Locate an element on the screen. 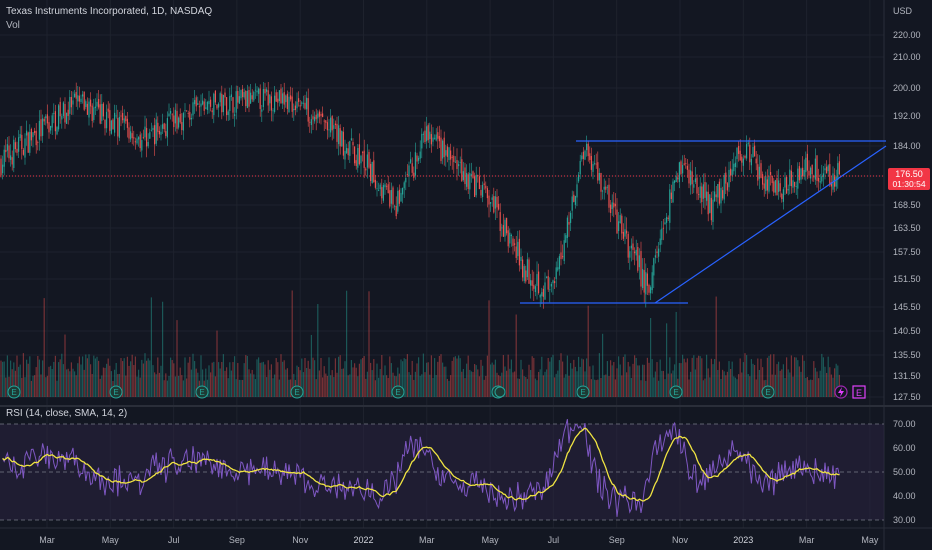  trendline-annotations is located at coordinates (703, 222).